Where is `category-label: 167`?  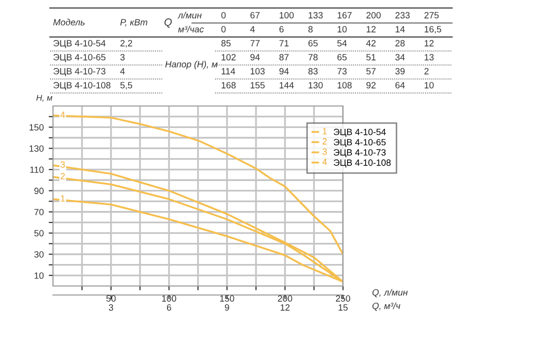
category-label: 167 is located at coordinates (345, 15).